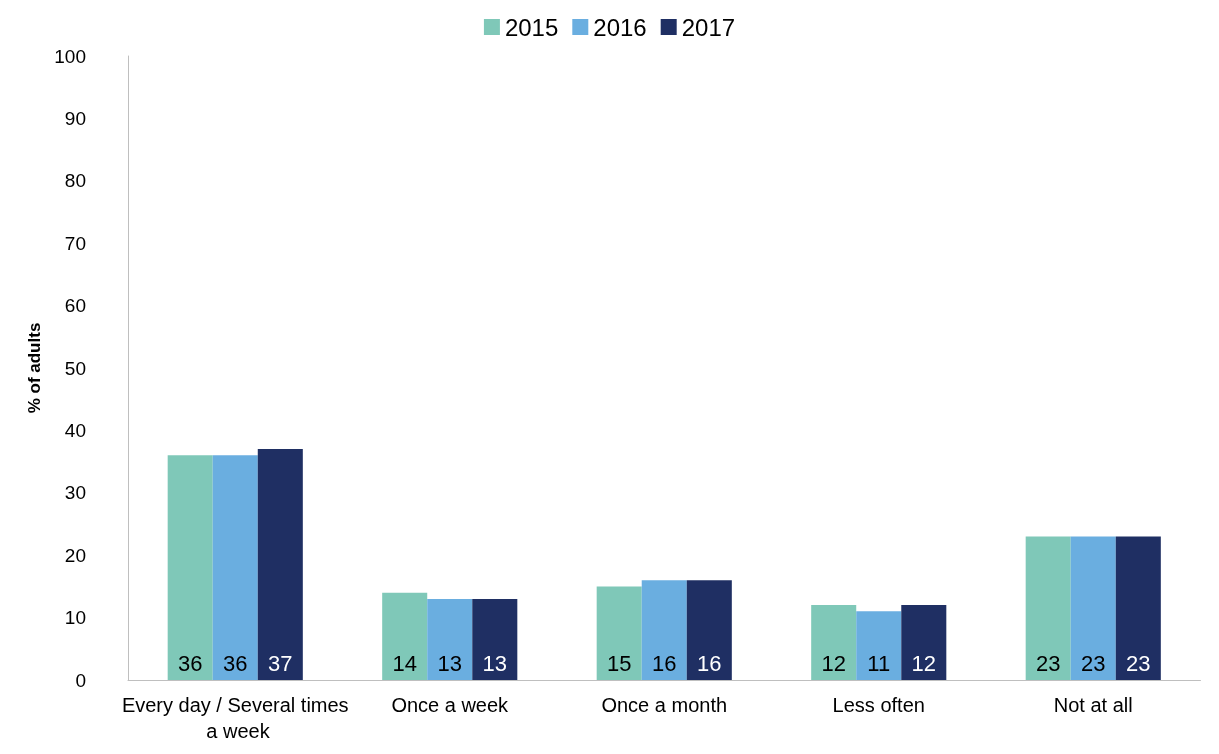  What do you see at coordinates (404, 663) in the screenshot?
I see `data-label: 14` at bounding box center [404, 663].